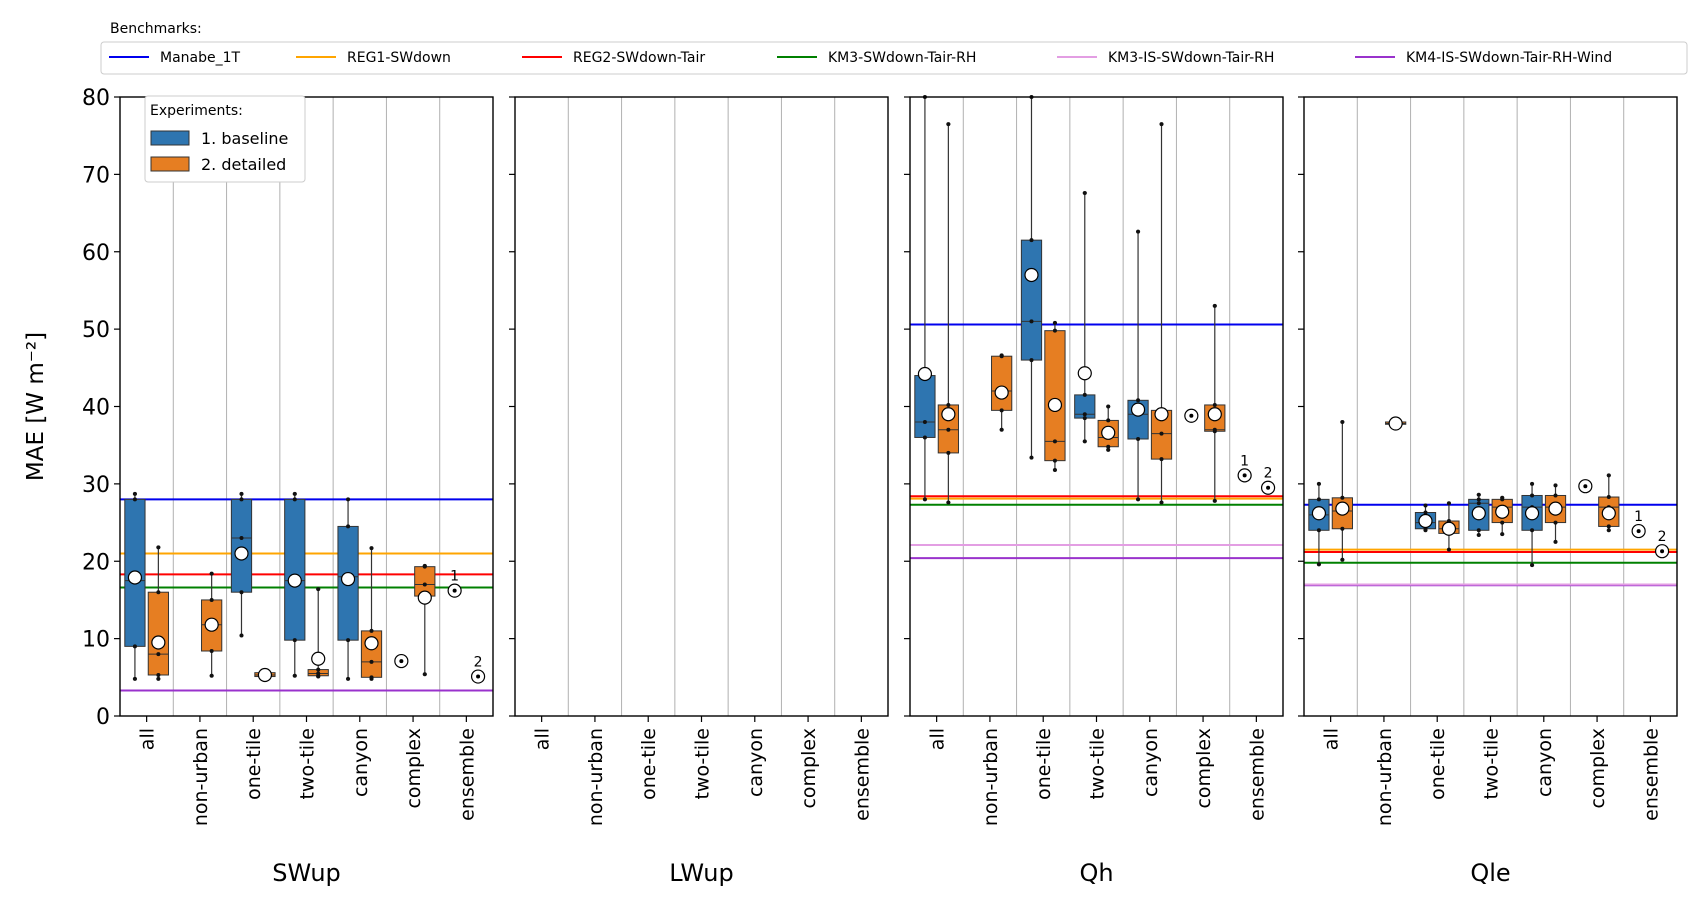  What do you see at coordinates (1096, 873) in the screenshot?
I see `panel-title: Qh` at bounding box center [1096, 873].